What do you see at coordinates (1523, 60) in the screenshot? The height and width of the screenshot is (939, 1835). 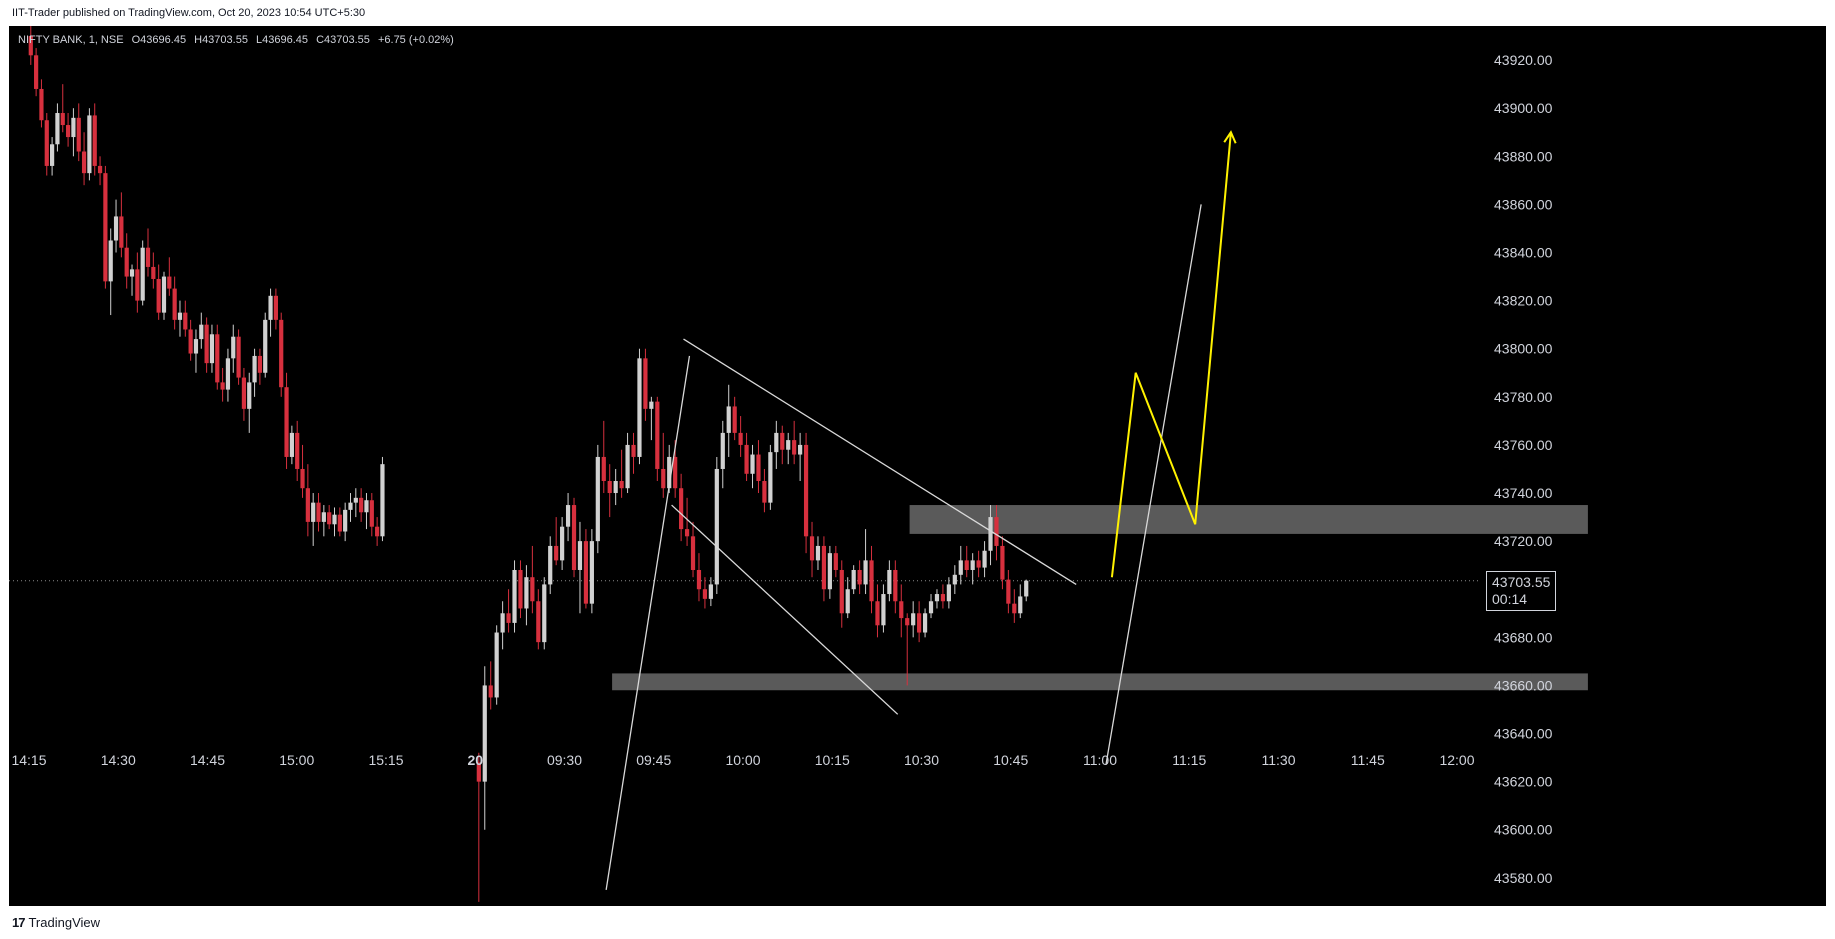 I see `y-tick-label: 43920.00` at bounding box center [1523, 60].